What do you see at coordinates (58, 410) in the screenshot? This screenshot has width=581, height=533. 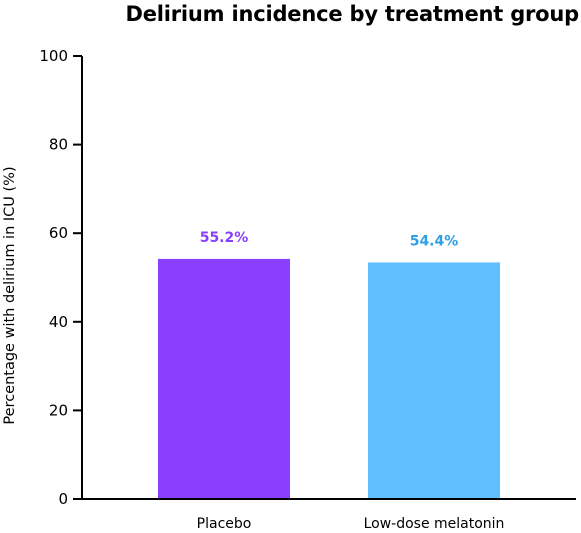 I see `y-tick-label: 20` at bounding box center [58, 410].